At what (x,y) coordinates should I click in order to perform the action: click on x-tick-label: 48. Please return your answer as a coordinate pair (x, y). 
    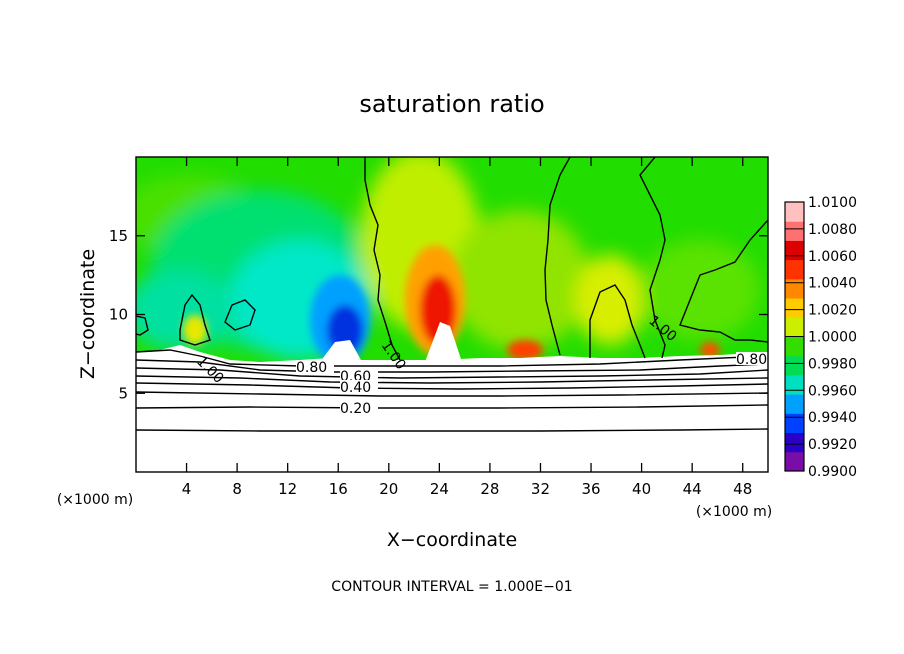
    Looking at the image, I should click on (742, 489).